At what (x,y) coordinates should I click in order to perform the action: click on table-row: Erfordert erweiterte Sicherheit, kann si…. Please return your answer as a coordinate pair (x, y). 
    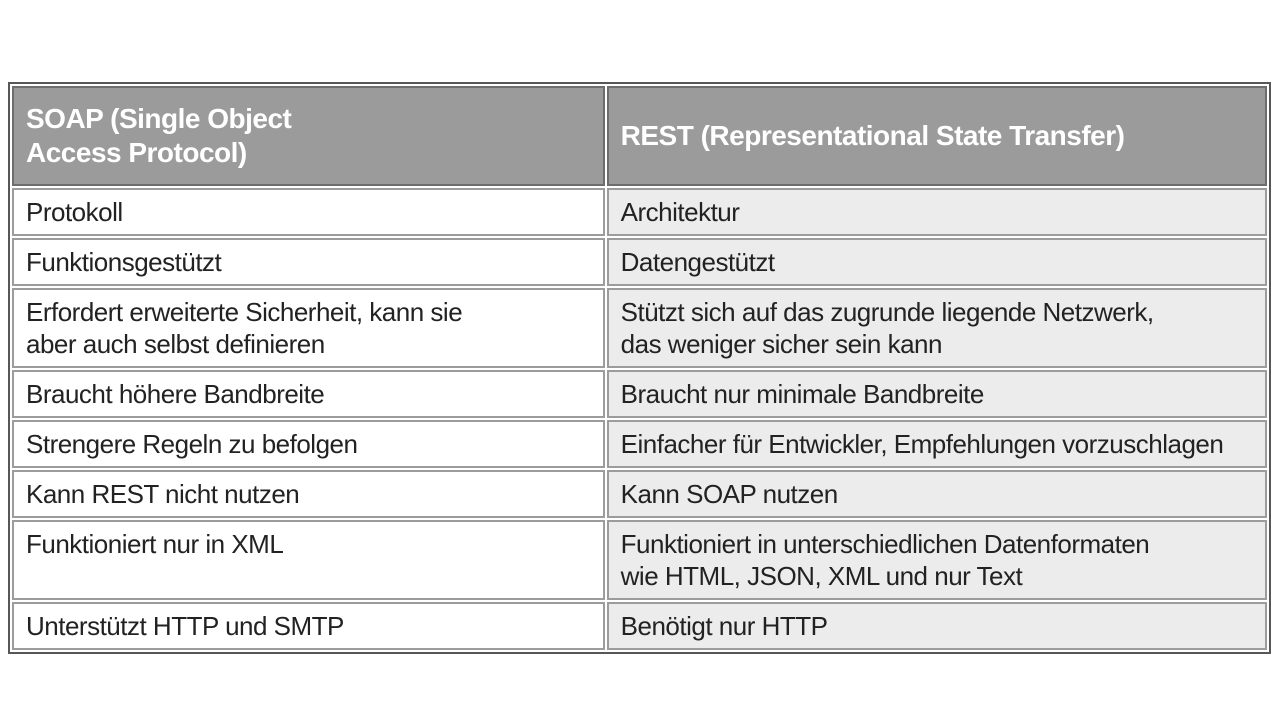
    Looking at the image, I should click on (639, 328).